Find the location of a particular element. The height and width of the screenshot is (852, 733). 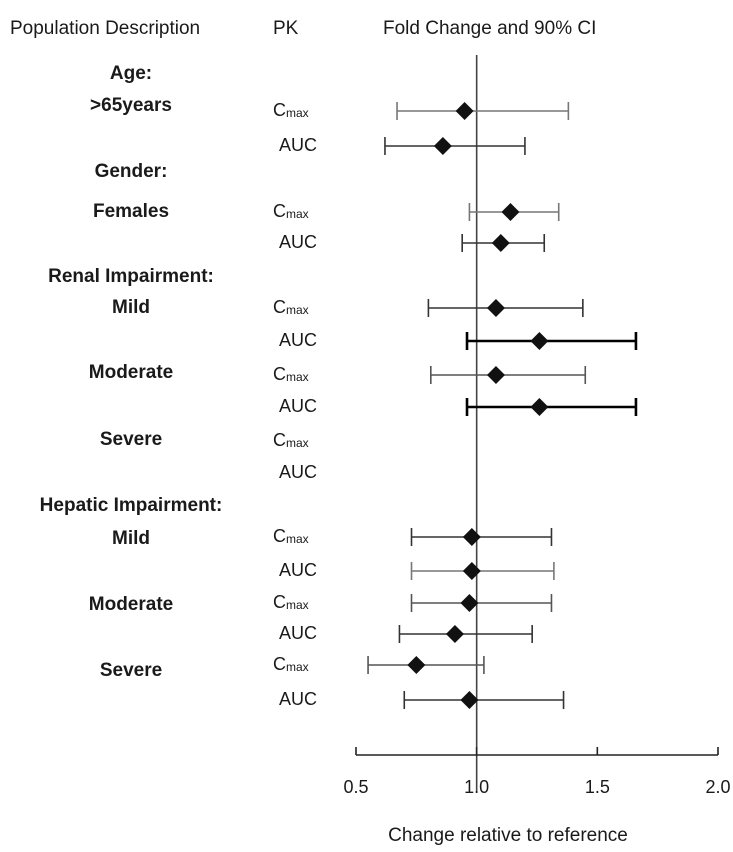

group-label: Females is located at coordinates (131, 211).